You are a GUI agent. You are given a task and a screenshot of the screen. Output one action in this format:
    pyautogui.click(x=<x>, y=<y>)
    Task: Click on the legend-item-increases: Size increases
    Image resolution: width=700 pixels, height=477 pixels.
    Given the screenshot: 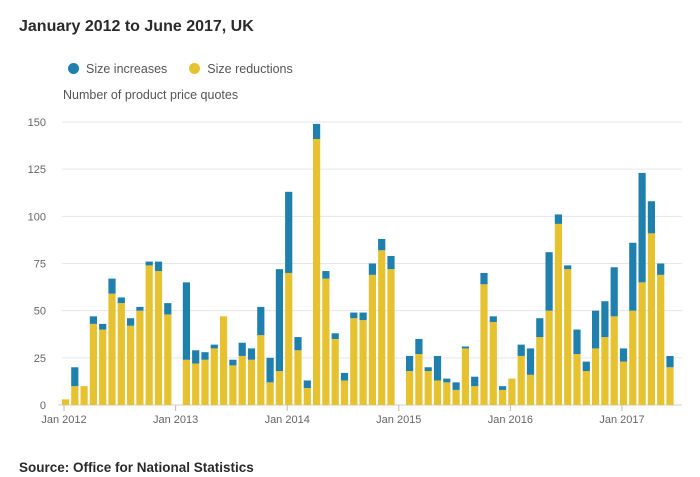 What is the action you would take?
    pyautogui.click(x=117, y=69)
    